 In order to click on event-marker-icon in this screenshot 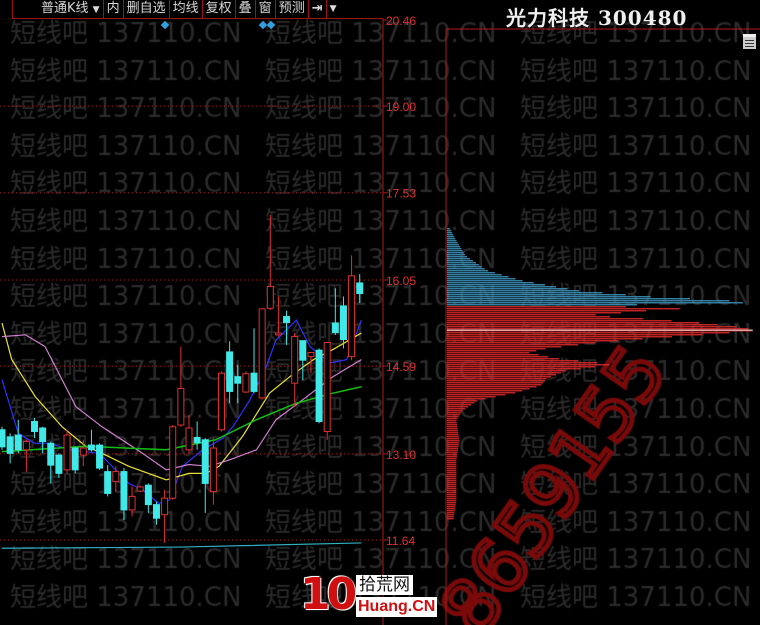, I will do `click(263, 25)`.